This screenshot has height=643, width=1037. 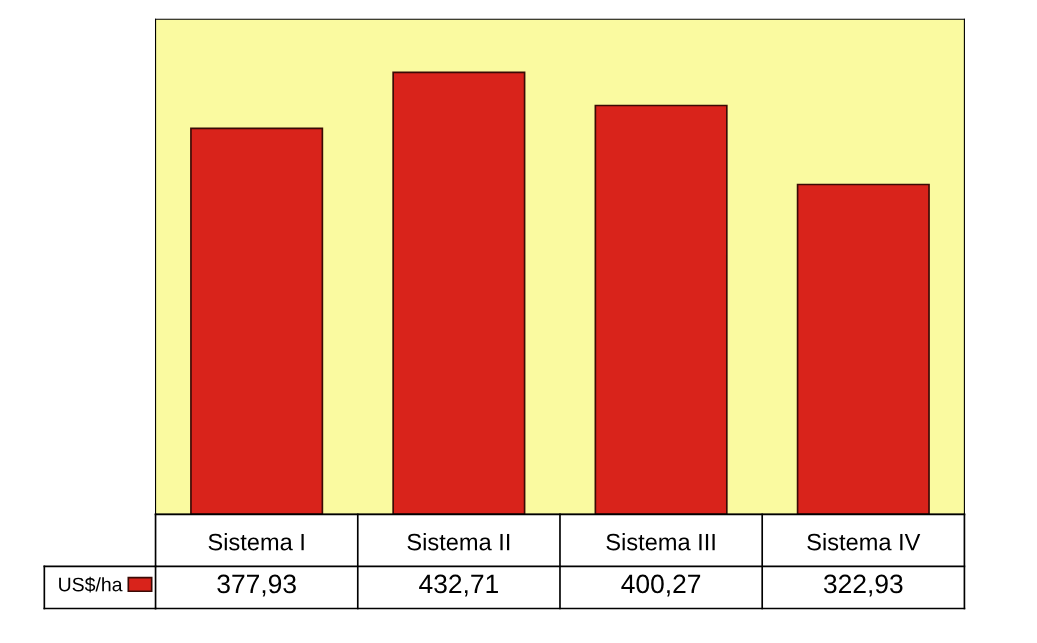 What do you see at coordinates (256, 585) in the screenshot?
I see `data-label: 377,93` at bounding box center [256, 585].